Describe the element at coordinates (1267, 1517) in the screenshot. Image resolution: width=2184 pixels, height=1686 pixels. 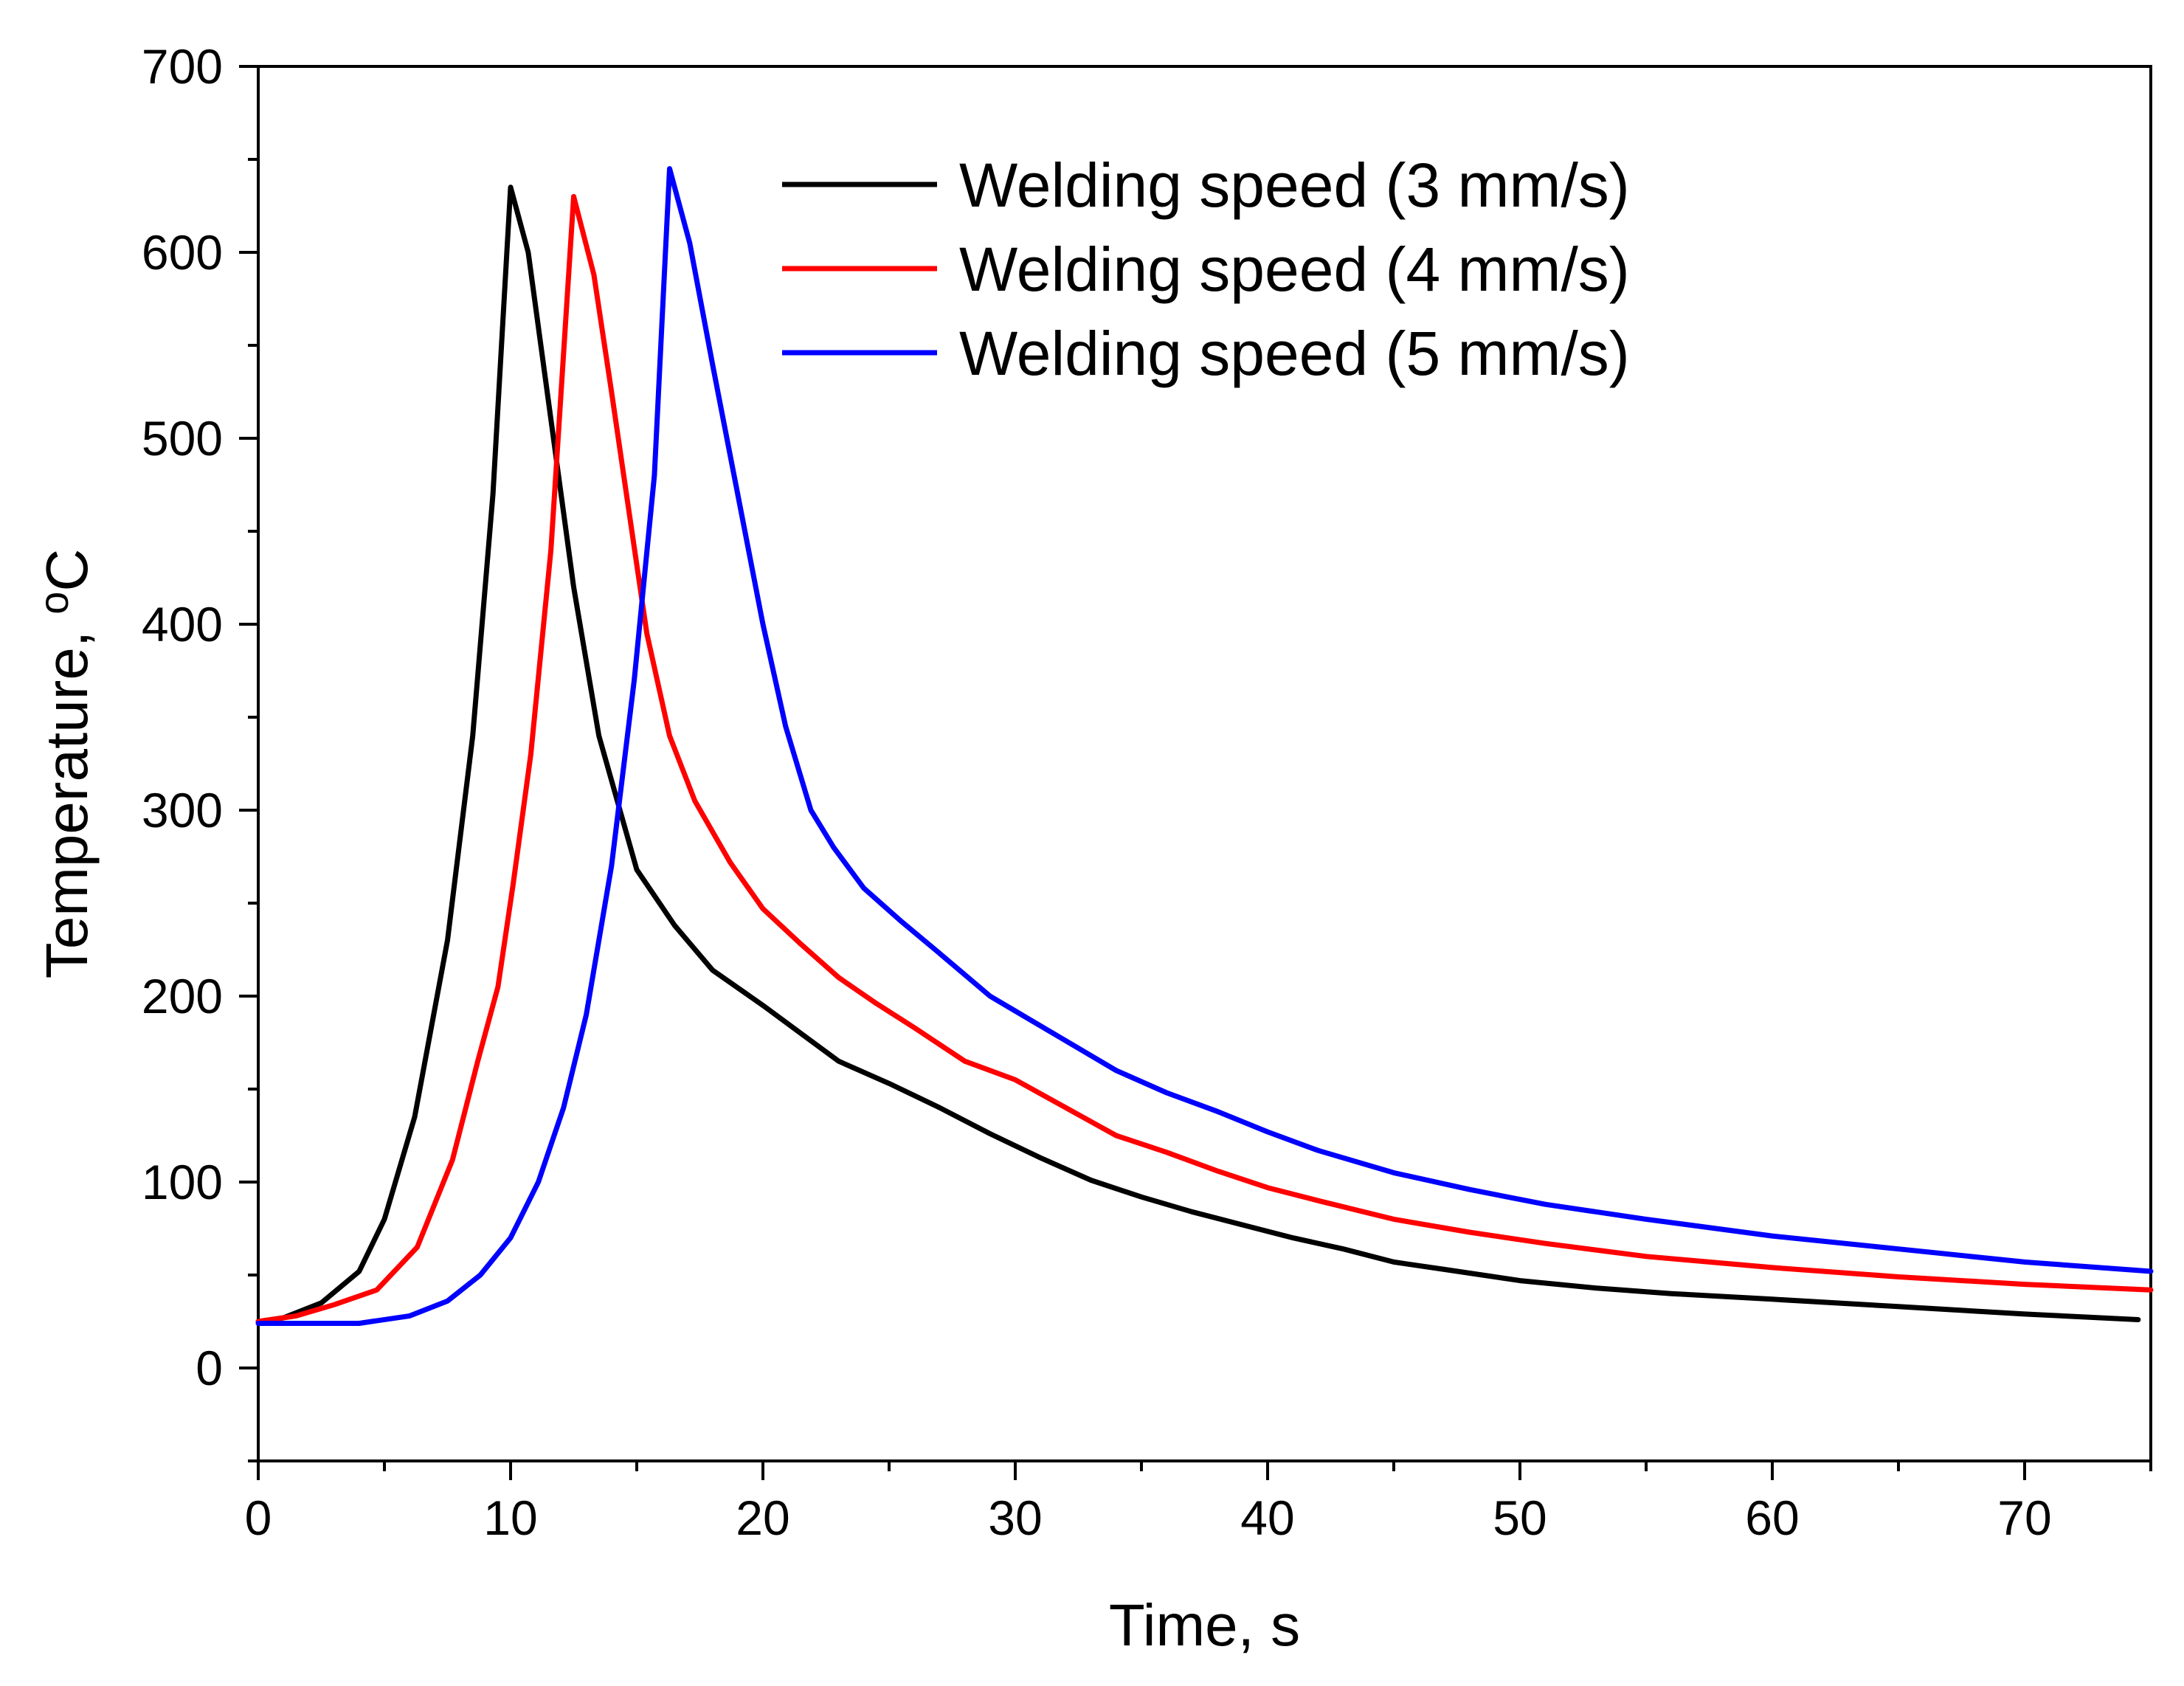
I see `x-tick-label: 40` at that location.